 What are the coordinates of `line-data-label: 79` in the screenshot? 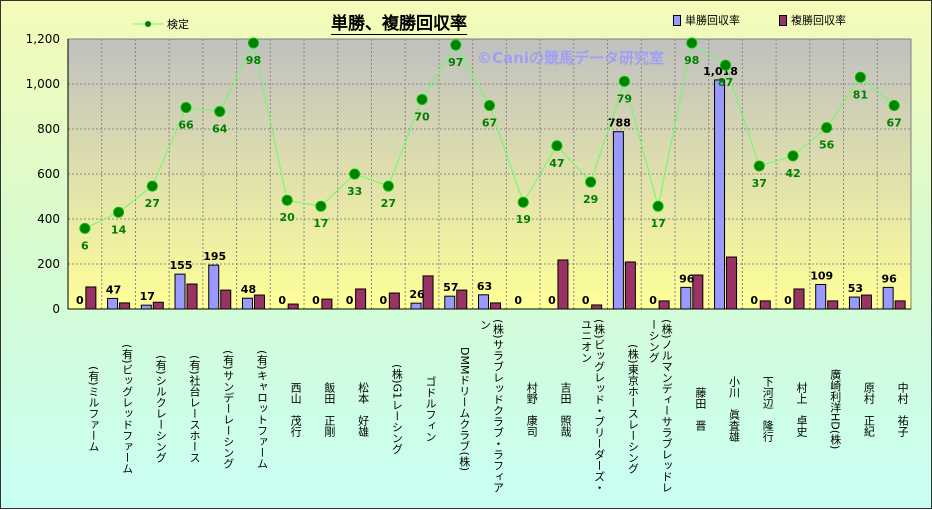 It's located at (624, 98).